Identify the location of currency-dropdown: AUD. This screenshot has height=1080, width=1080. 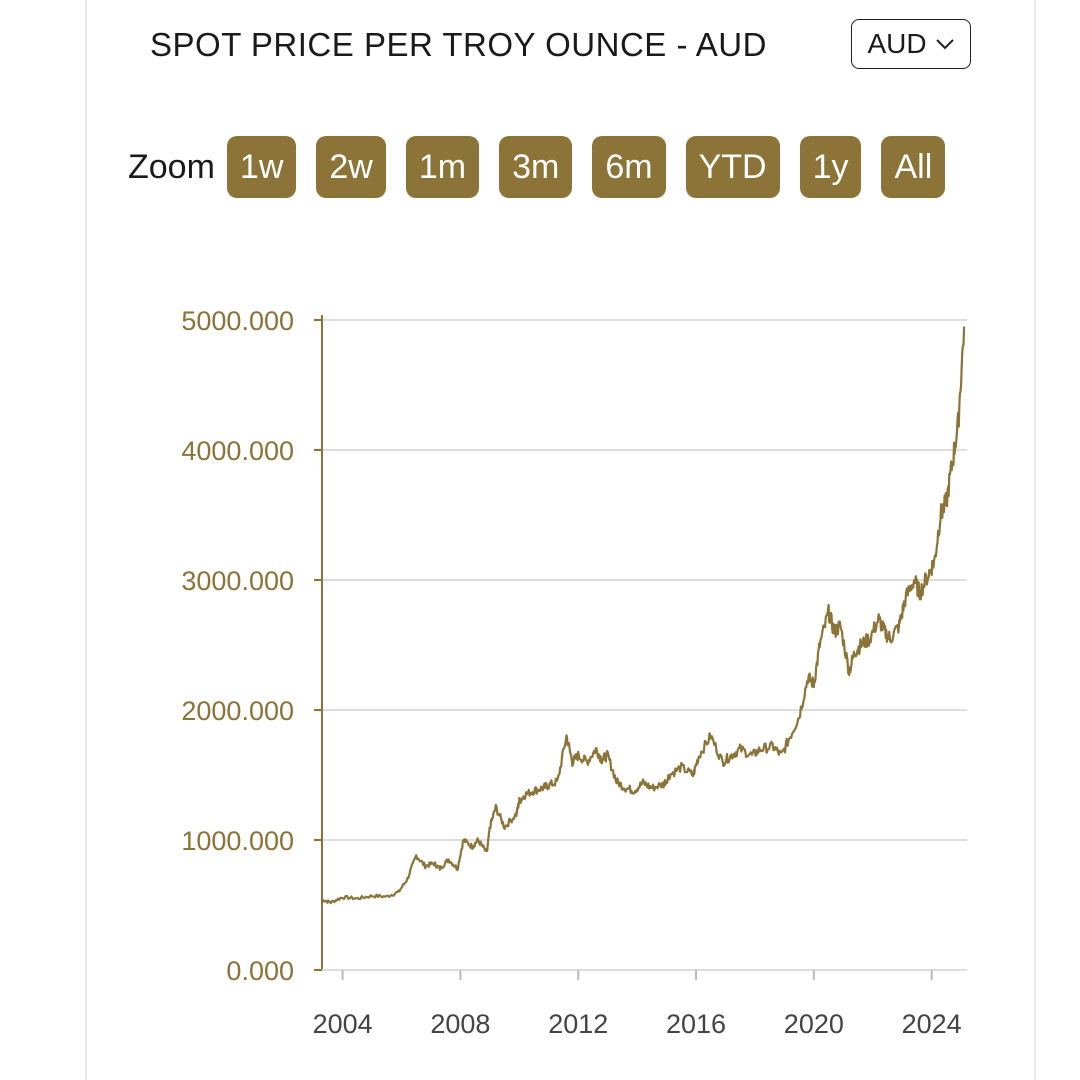
(911, 44).